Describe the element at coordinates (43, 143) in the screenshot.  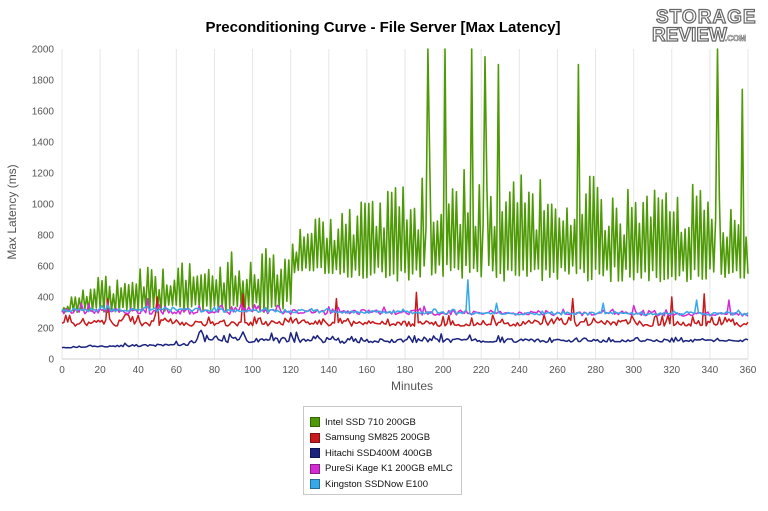
I see `y-tick-label: 1400` at that location.